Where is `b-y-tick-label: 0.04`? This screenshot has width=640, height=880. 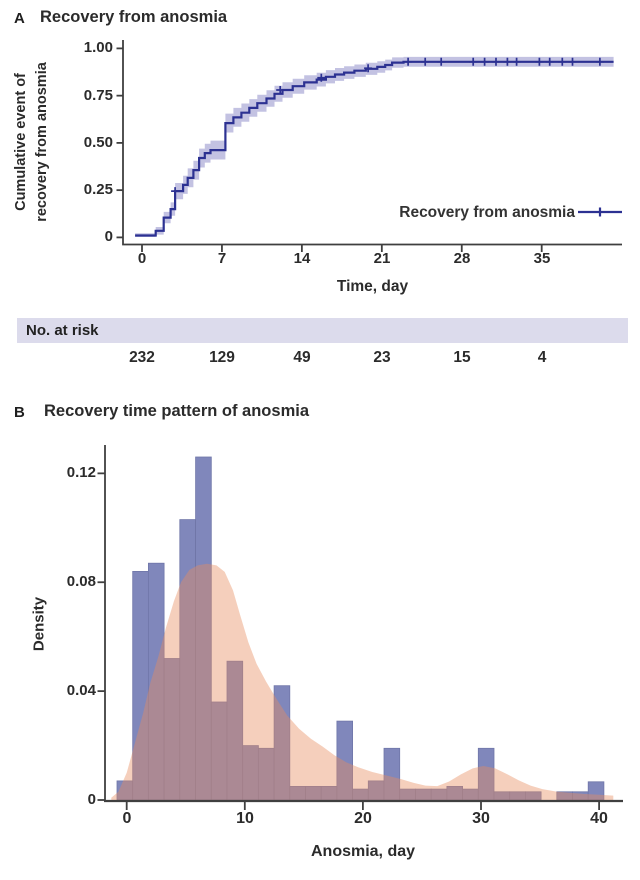 b-y-tick-label: 0.04 is located at coordinates (81, 690).